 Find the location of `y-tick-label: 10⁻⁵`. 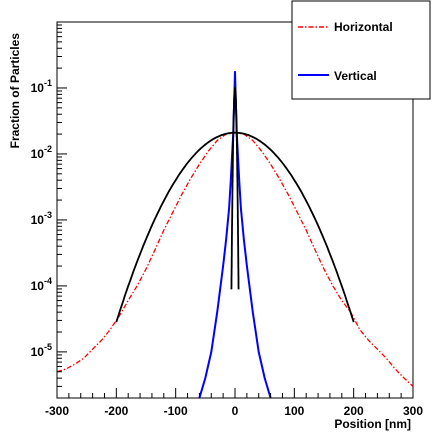

y-tick-label: 10⁻⁵ is located at coordinates (41, 350).